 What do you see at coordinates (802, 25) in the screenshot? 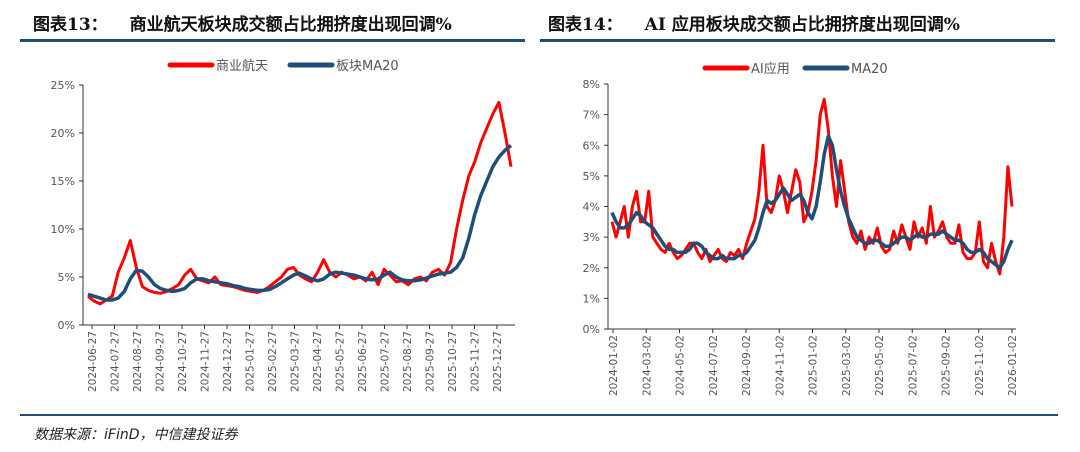
I see `title-text: AI 应用板块成交额占比拥挤度出现回调%` at bounding box center [802, 25].